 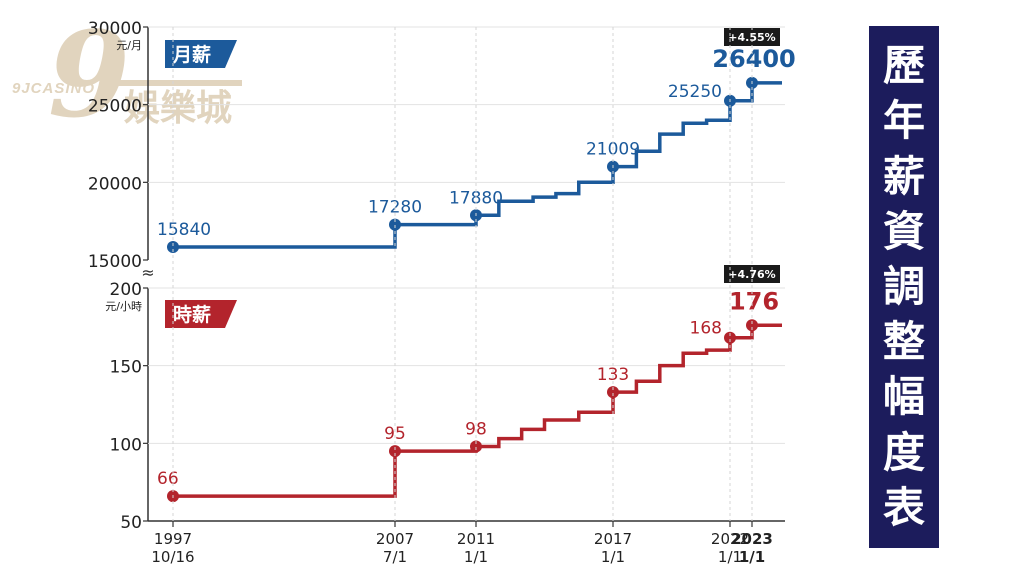 I want to click on y-tick-label: 15000, so click(x=115, y=262).